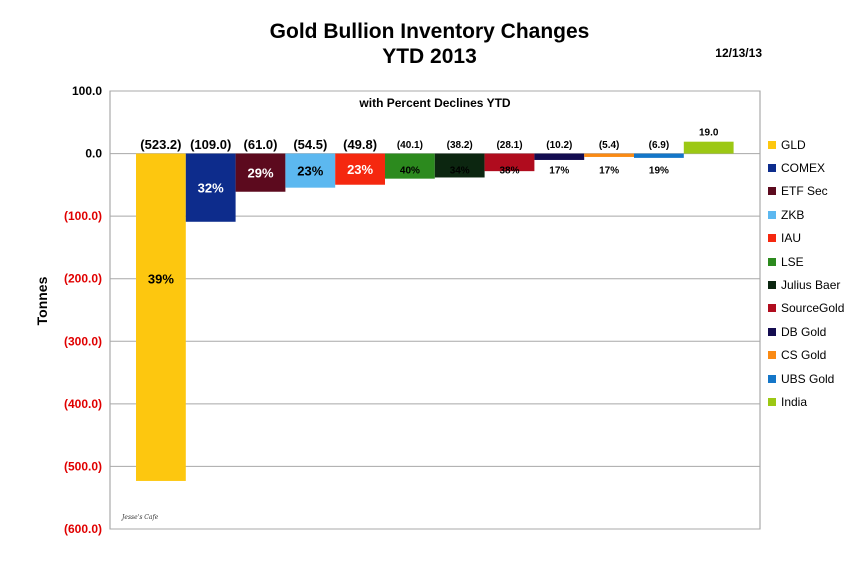 The height and width of the screenshot is (576, 859). Describe the element at coordinates (161, 317) in the screenshot. I see `bar-gld` at that location.